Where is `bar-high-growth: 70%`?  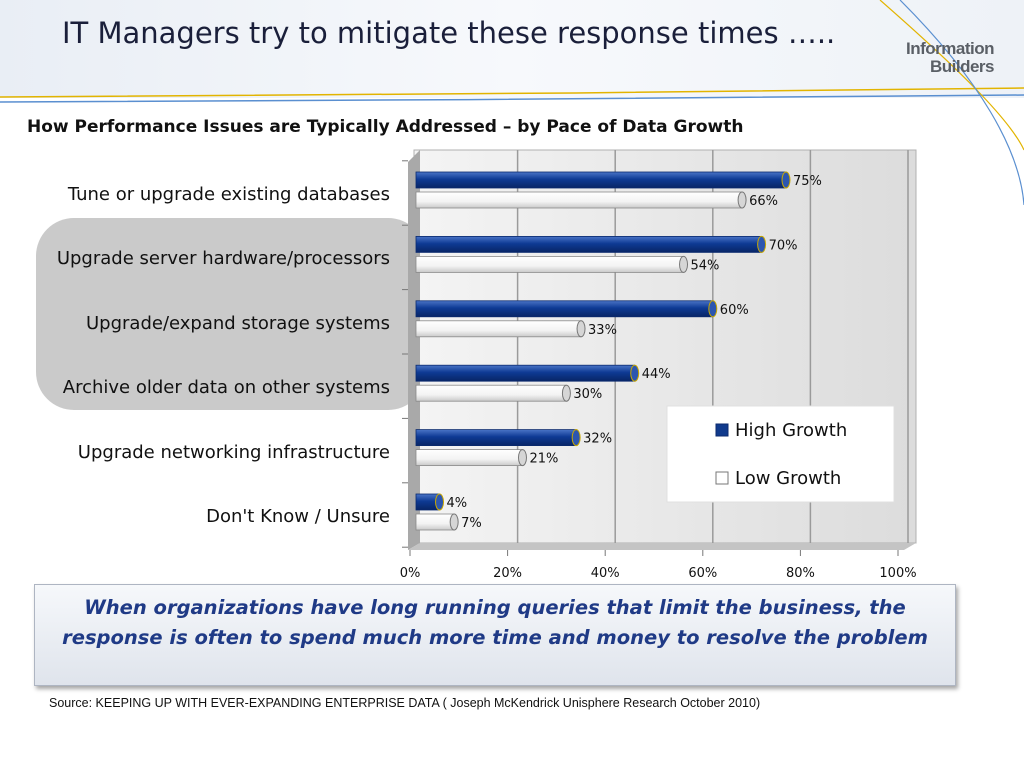
bar-high-growth: 70% is located at coordinates (606, 244).